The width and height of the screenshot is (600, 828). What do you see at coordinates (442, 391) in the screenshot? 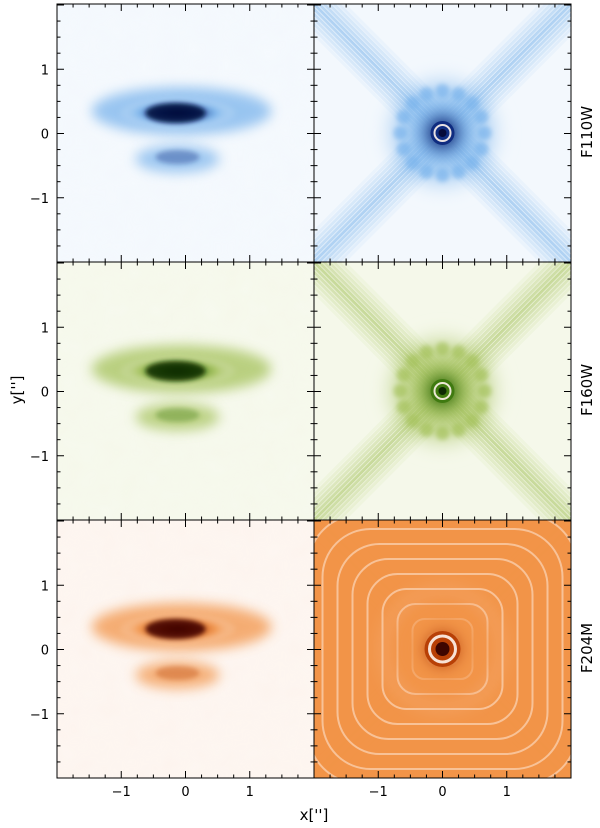
I see `panel-f160w-psf` at bounding box center [442, 391].